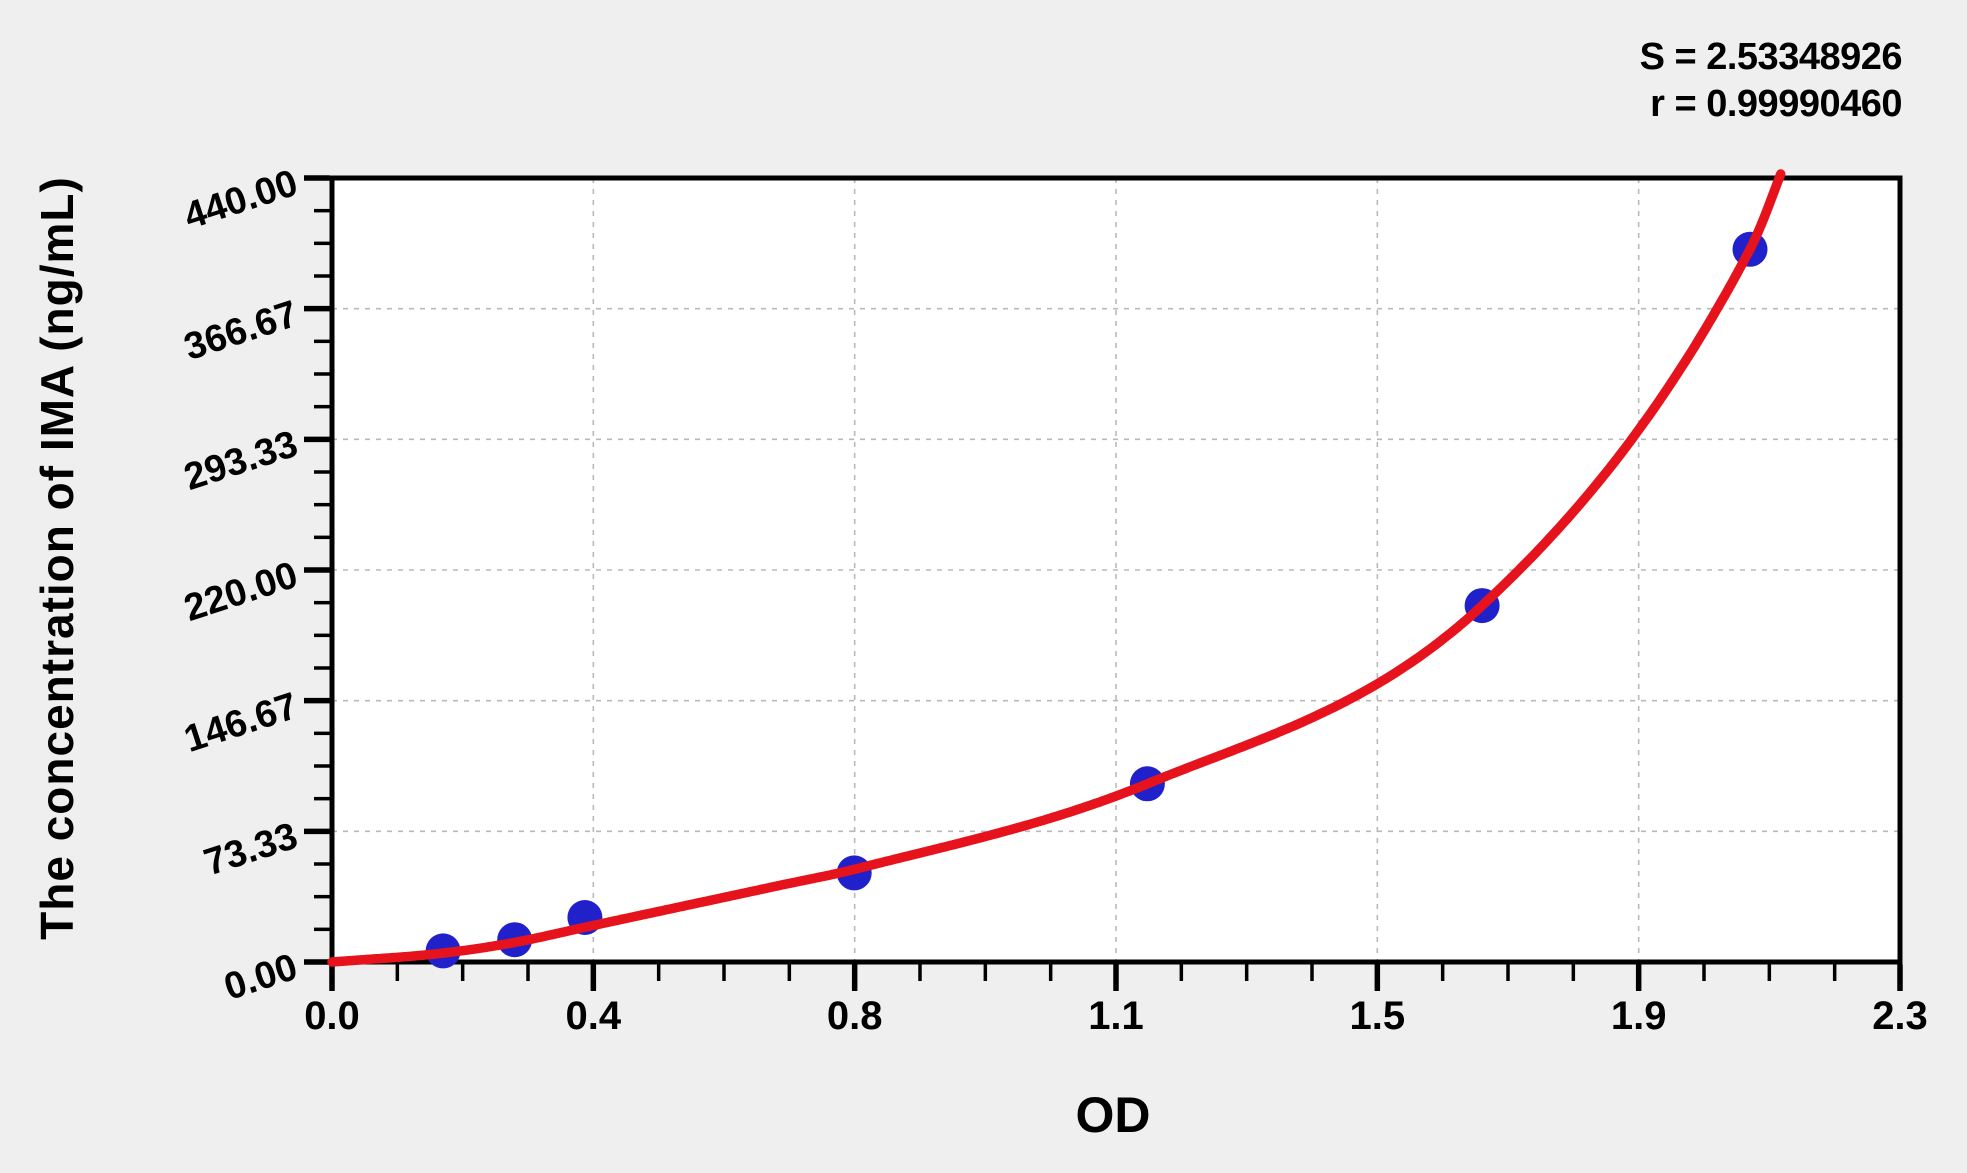  I want to click on s-value-text: S = 2.53348926, so click(1771, 57).